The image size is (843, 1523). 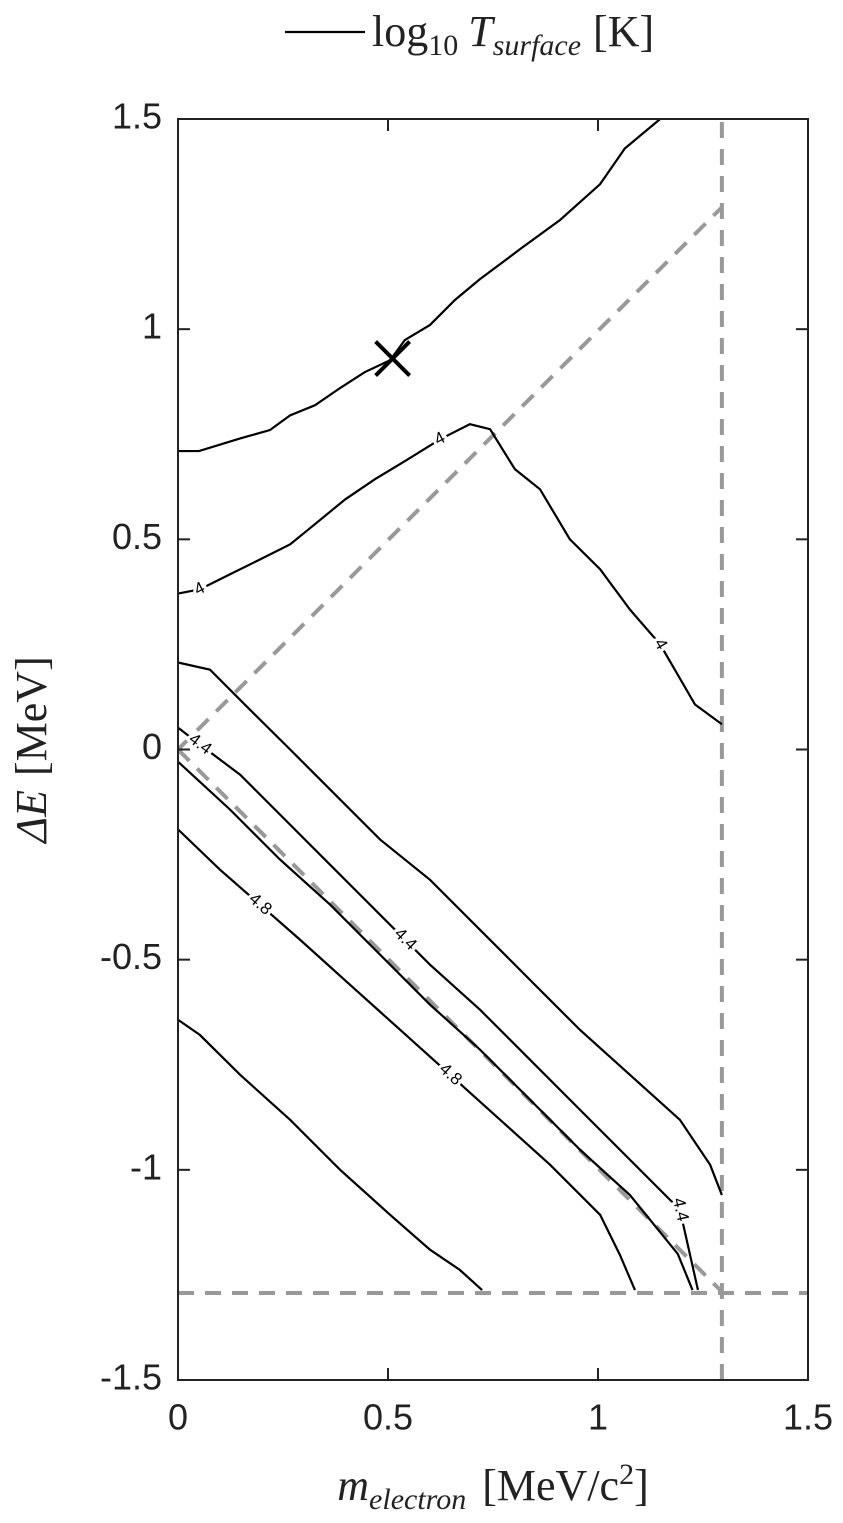 I want to click on y-tick-label: 0.5, so click(x=137, y=536).